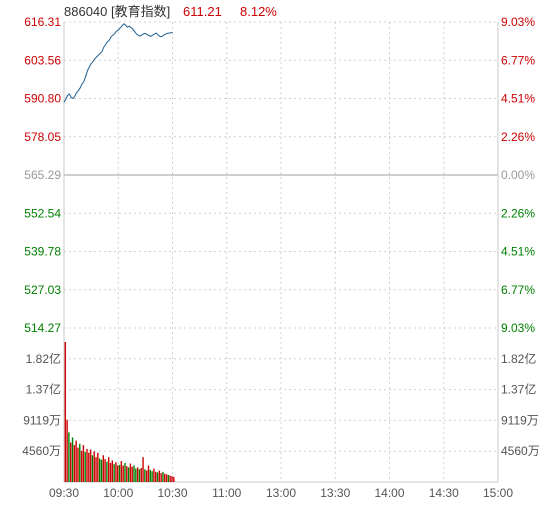 The width and height of the screenshot is (544, 510). I want to click on price-line, so click(118, 63).